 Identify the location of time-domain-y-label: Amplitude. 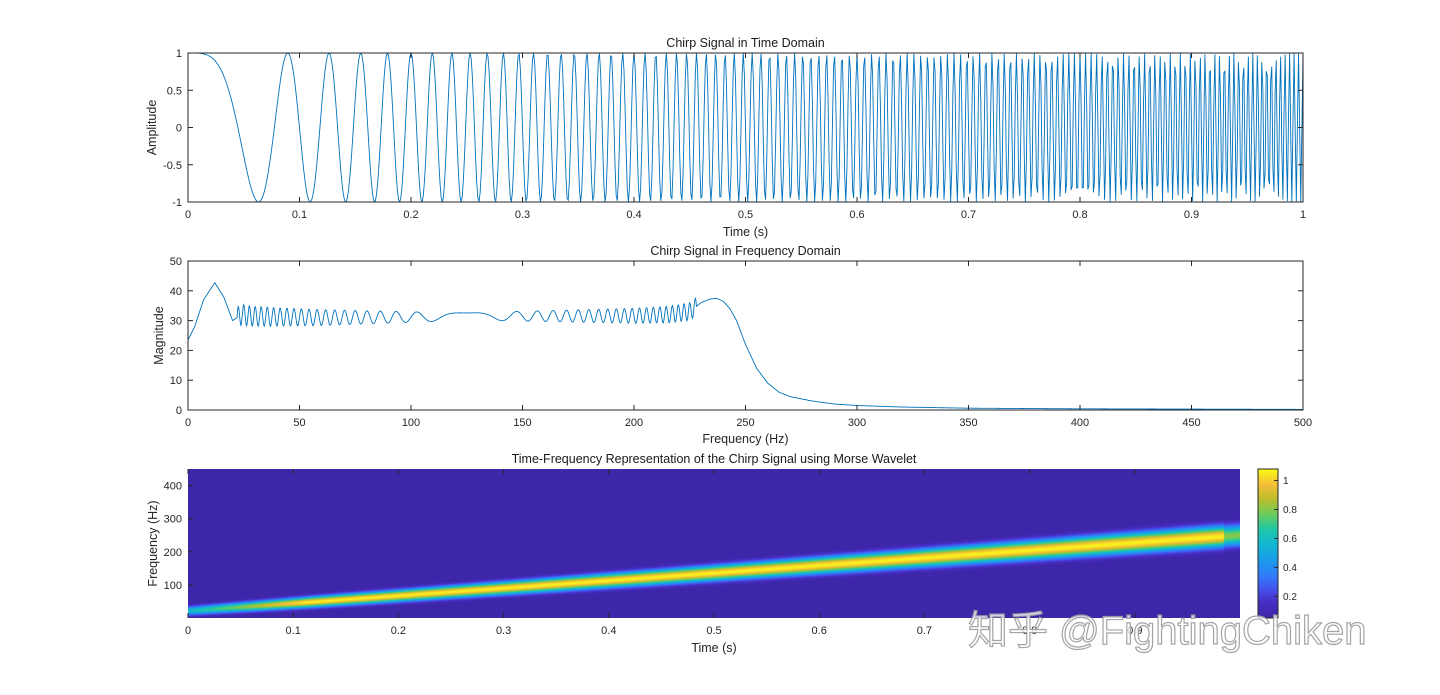
(152, 128).